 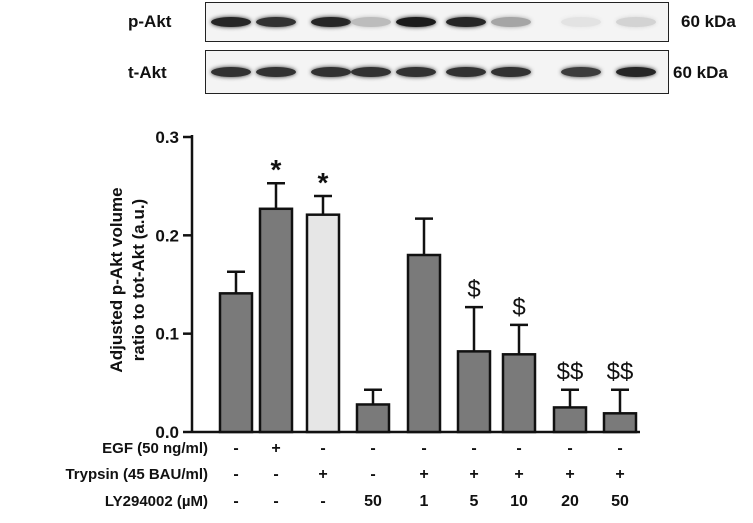 I want to click on condition-value: 1, so click(x=424, y=501).